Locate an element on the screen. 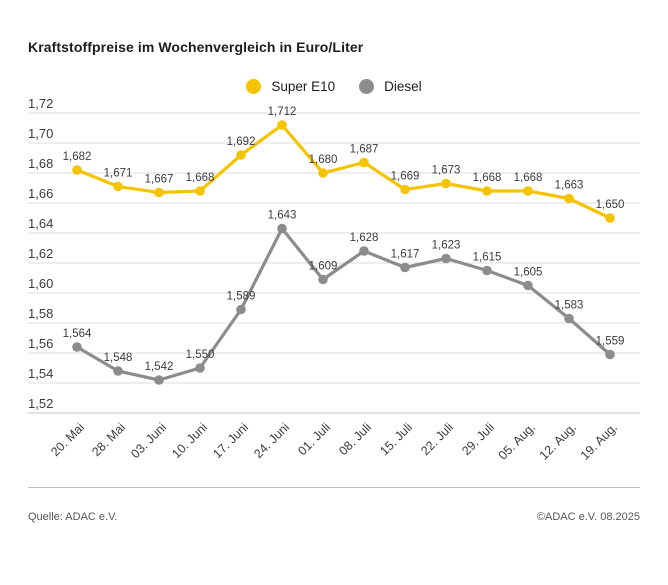 The image size is (668, 585). footer-divider is located at coordinates (334, 487).